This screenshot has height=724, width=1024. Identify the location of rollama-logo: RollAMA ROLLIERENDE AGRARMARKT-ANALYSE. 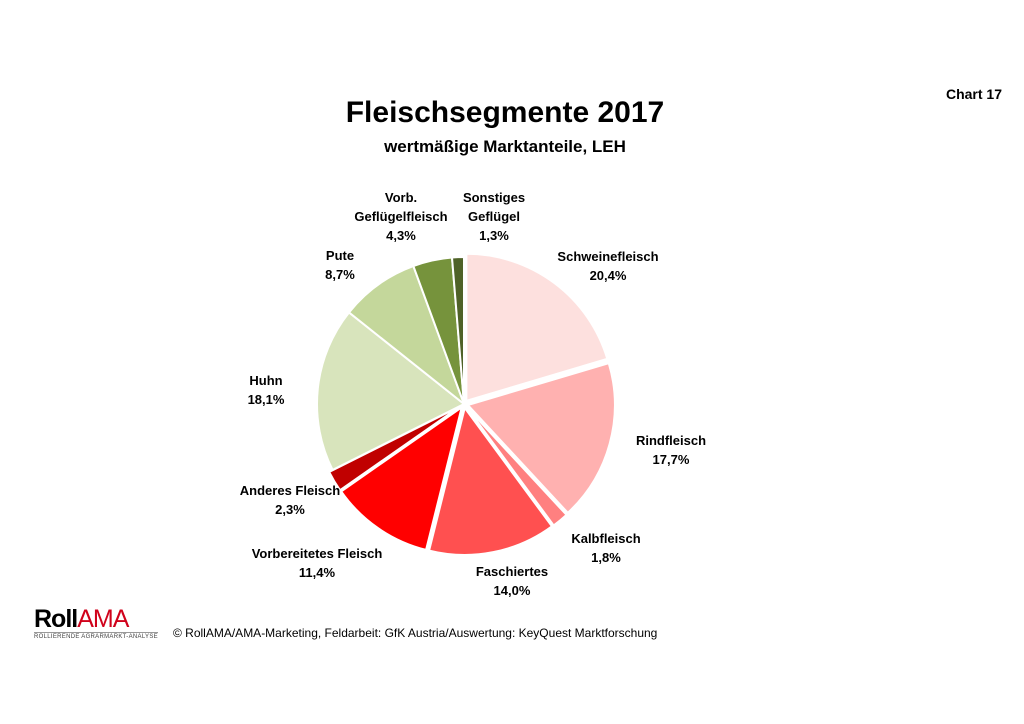
(96, 622).